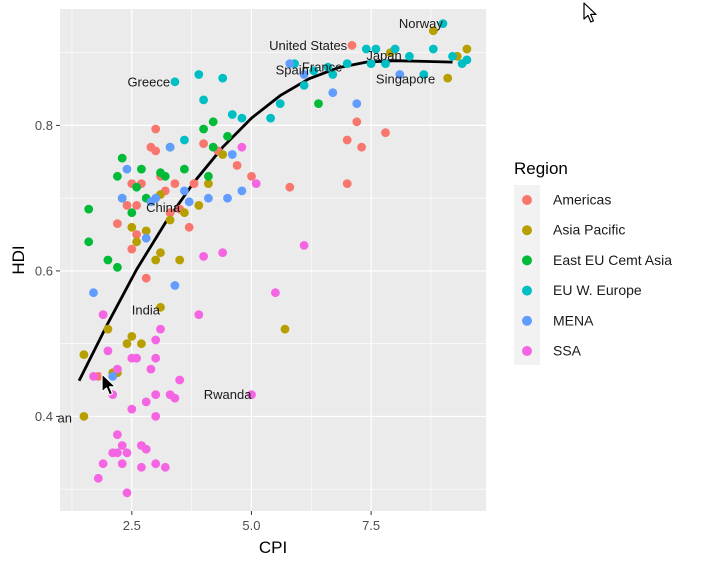  Describe the element at coordinates (251, 525) in the screenshot. I see `x-tick-label: 5.0` at that location.